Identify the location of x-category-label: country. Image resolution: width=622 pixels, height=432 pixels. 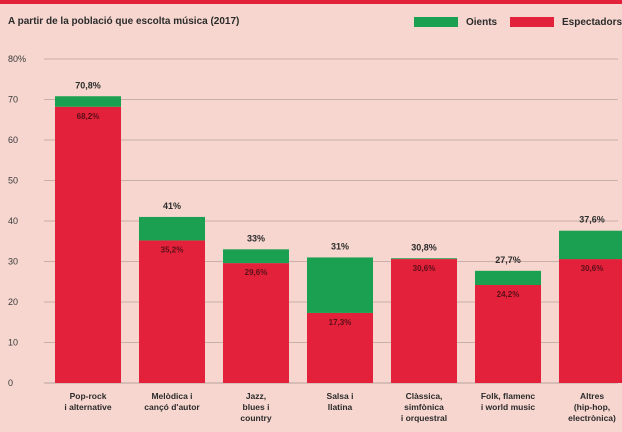
(255, 418).